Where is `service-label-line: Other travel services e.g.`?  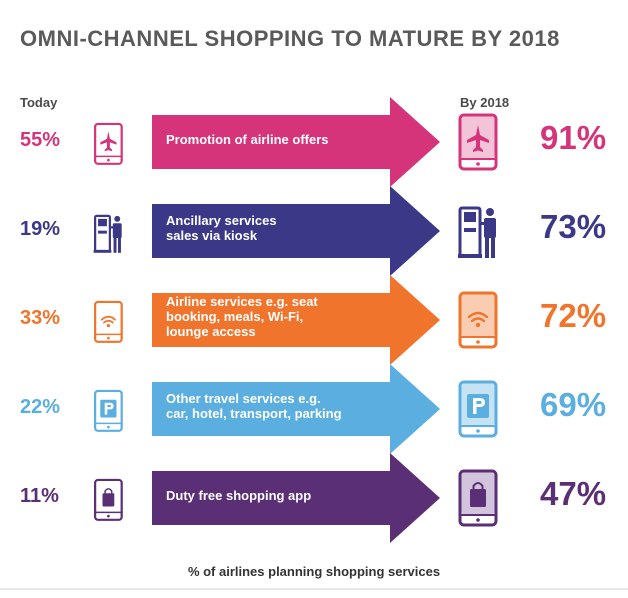
service-label-line: Other travel services e.g. is located at coordinates (243, 398).